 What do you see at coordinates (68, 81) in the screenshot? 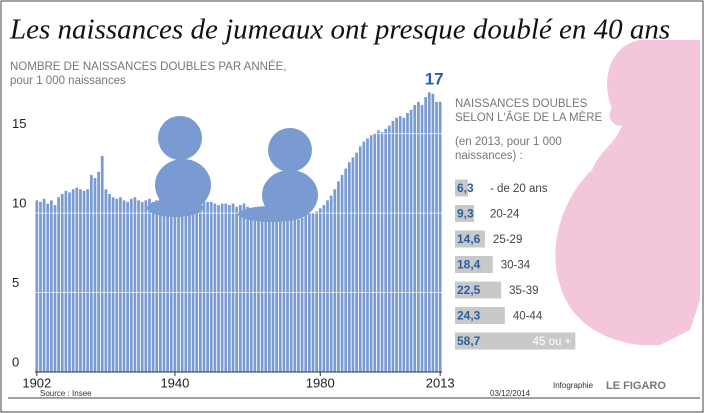
I see `subtitle: pour 1 000 naissances` at bounding box center [68, 81].